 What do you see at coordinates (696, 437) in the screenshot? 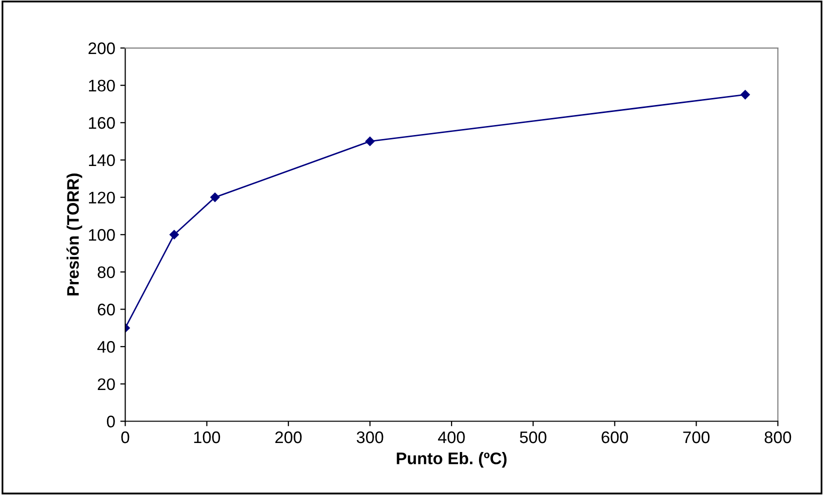
I see `x-tick-label: 700` at bounding box center [696, 437].